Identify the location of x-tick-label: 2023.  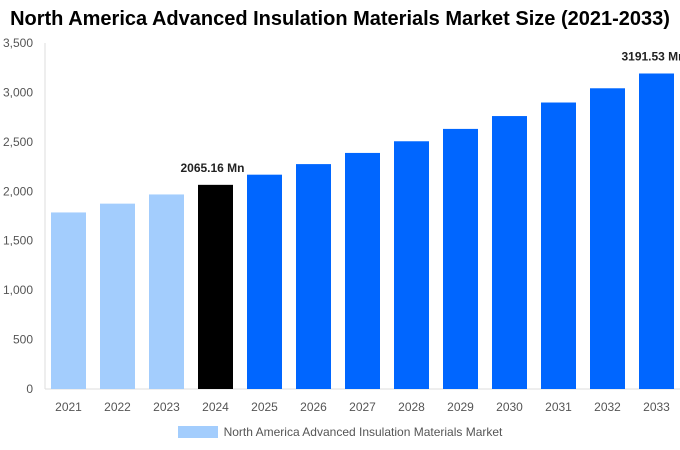
(166, 407).